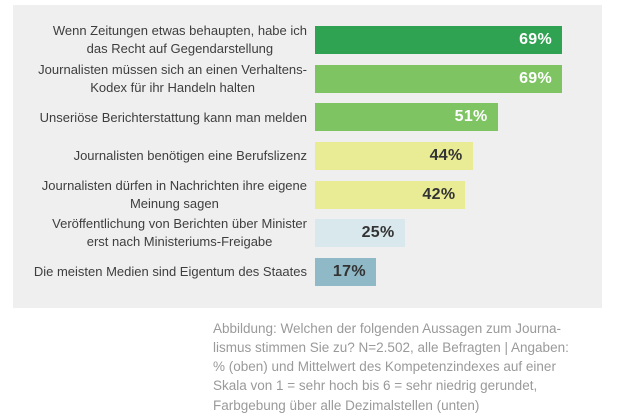  What do you see at coordinates (190, 156) in the screenshot?
I see `category-label: Journalisten benötigen eine Berufslizenz` at bounding box center [190, 156].